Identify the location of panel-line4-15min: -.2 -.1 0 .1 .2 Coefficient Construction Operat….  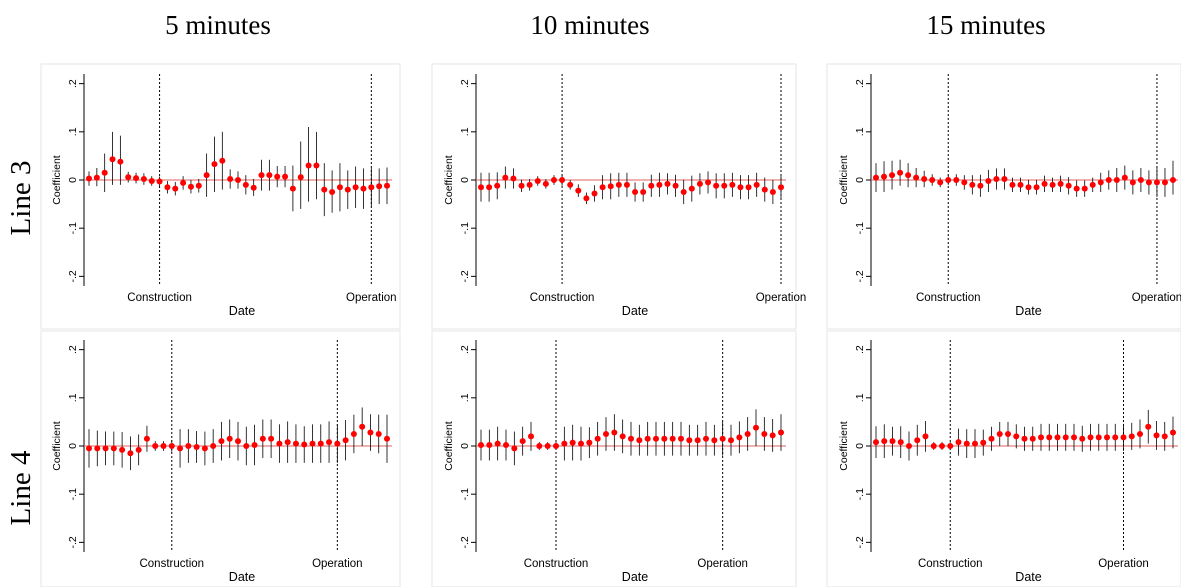
(1003, 458).